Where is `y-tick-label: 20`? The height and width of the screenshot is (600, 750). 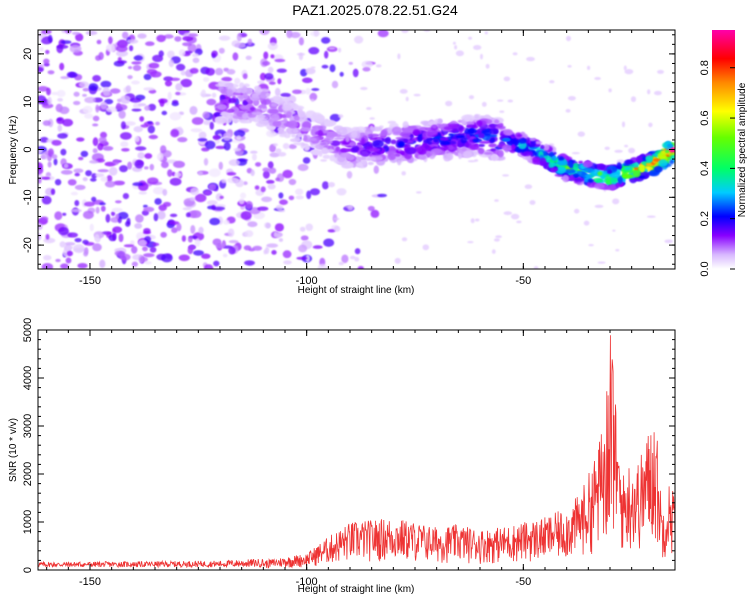 y-tick-label: 20 is located at coordinates (28, 54).